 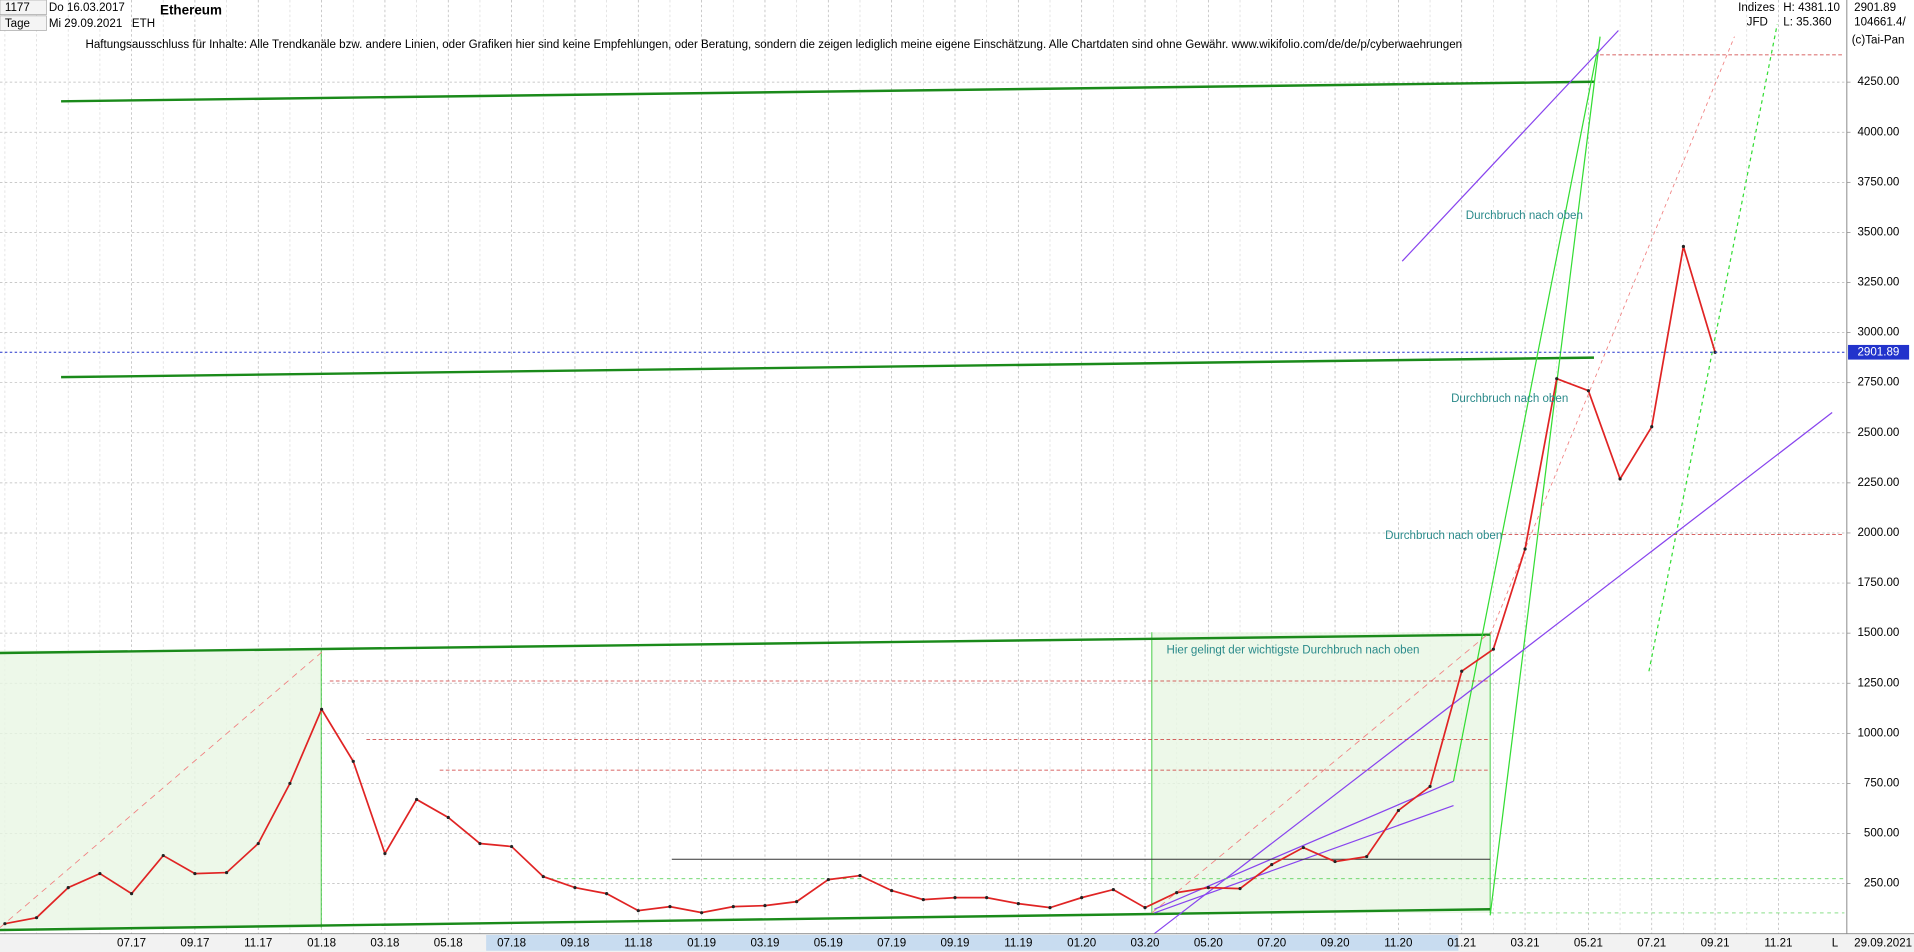 I want to click on x-tick-label: 07.20, so click(x=1271, y=944).